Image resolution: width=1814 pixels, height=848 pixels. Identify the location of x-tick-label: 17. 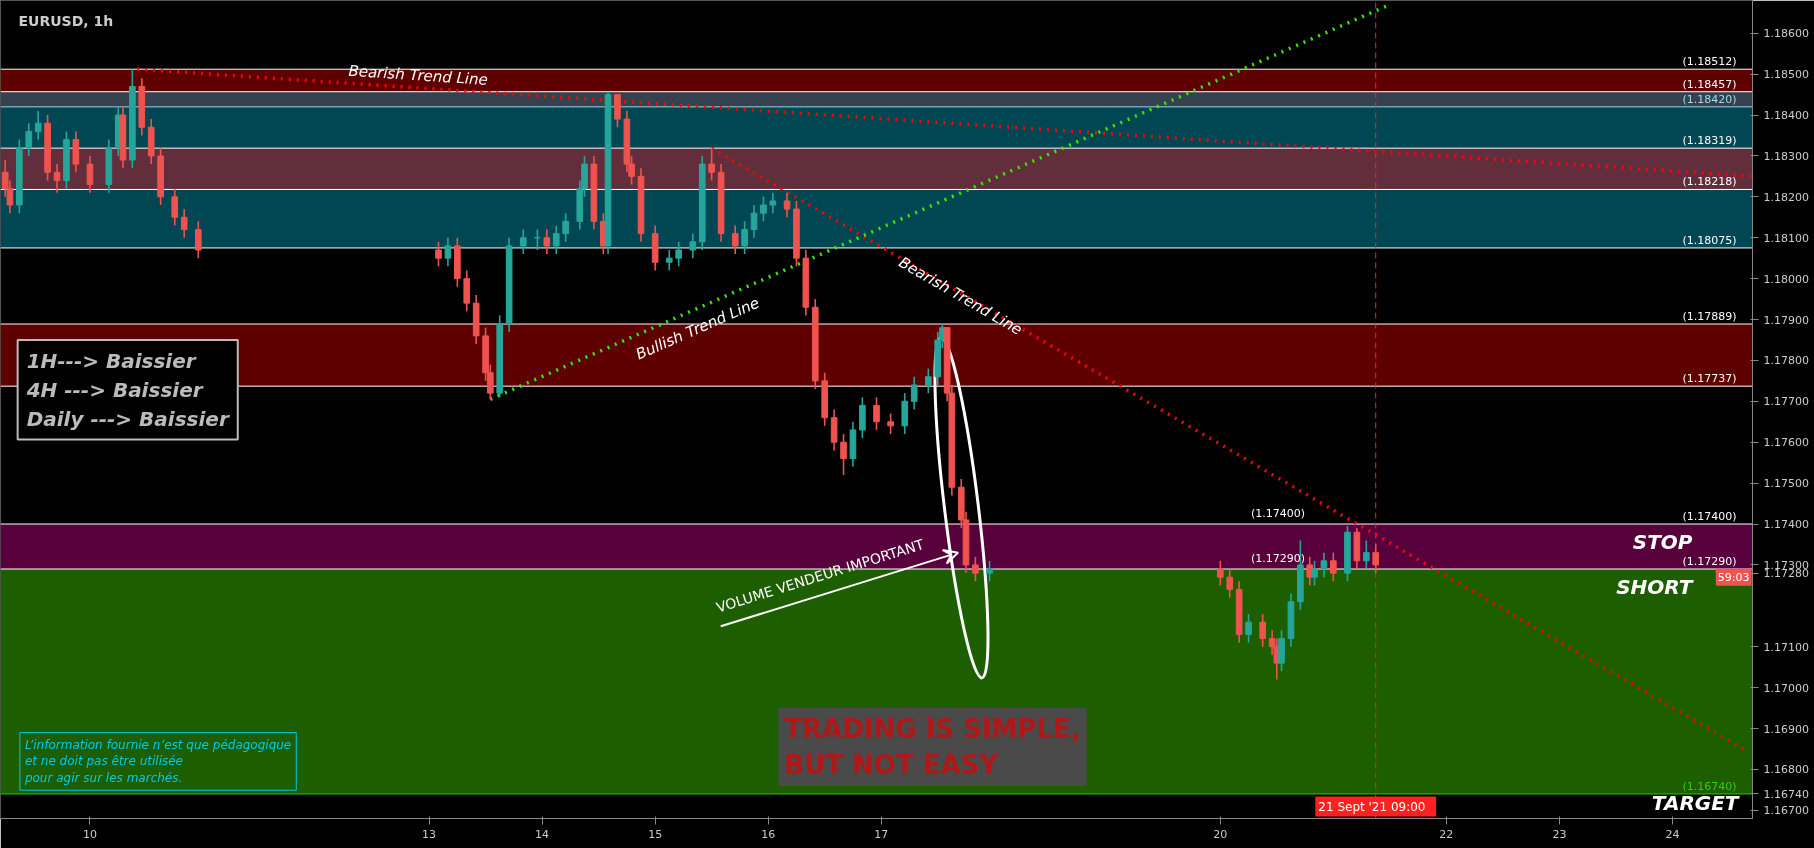
(881, 834).